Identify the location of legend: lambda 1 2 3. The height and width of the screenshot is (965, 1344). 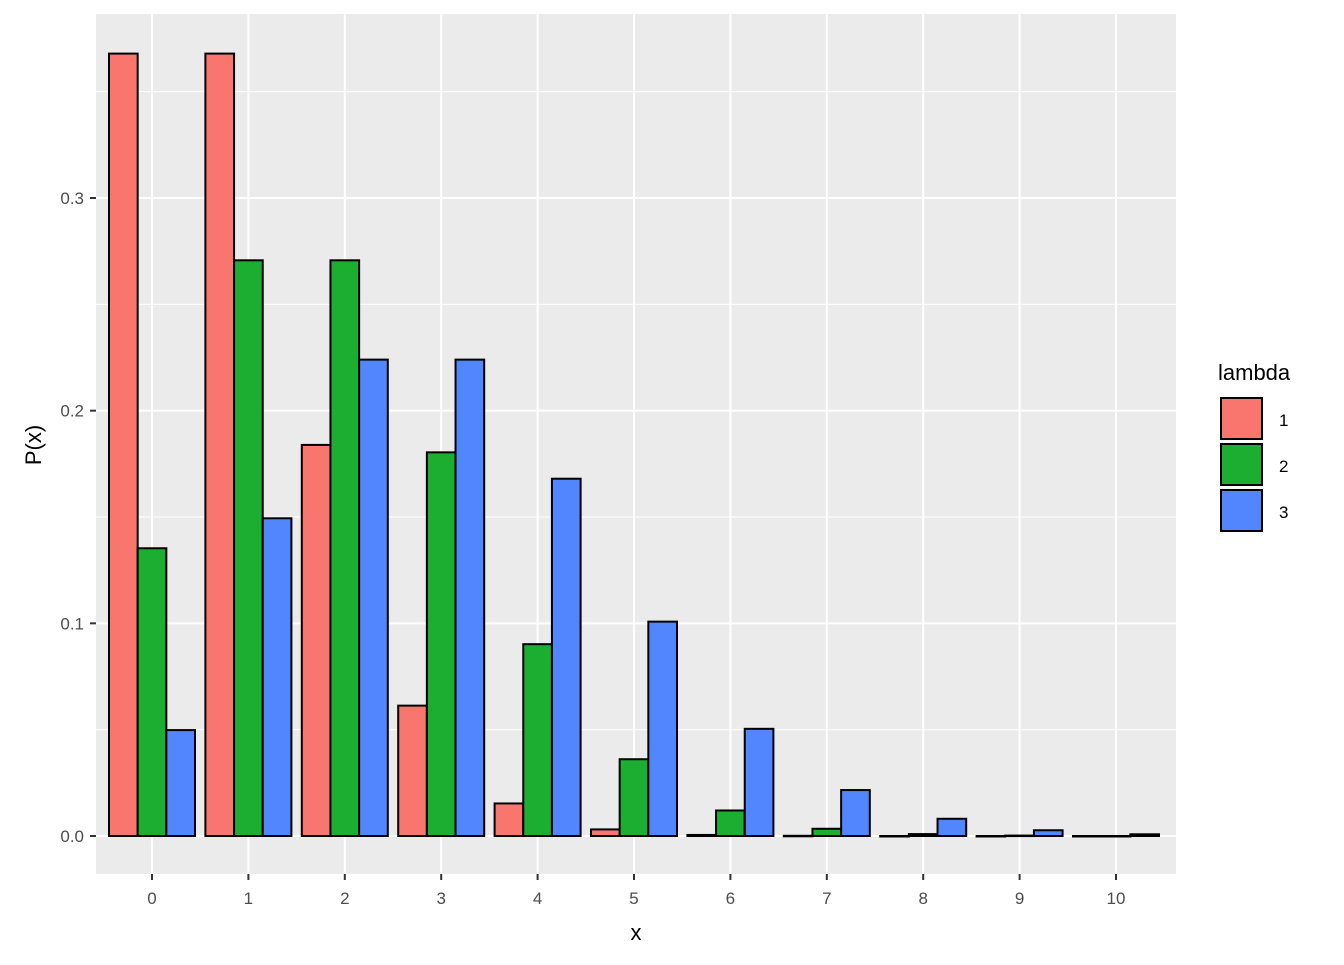
(1254, 446).